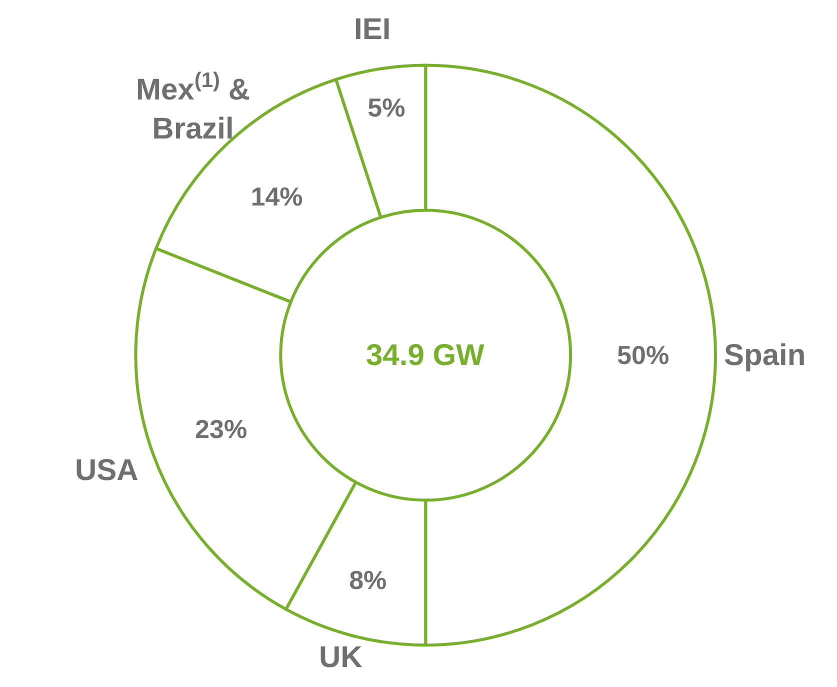 The width and height of the screenshot is (837, 687). What do you see at coordinates (765, 355) in the screenshot?
I see `slice-label: Spain` at bounding box center [765, 355].